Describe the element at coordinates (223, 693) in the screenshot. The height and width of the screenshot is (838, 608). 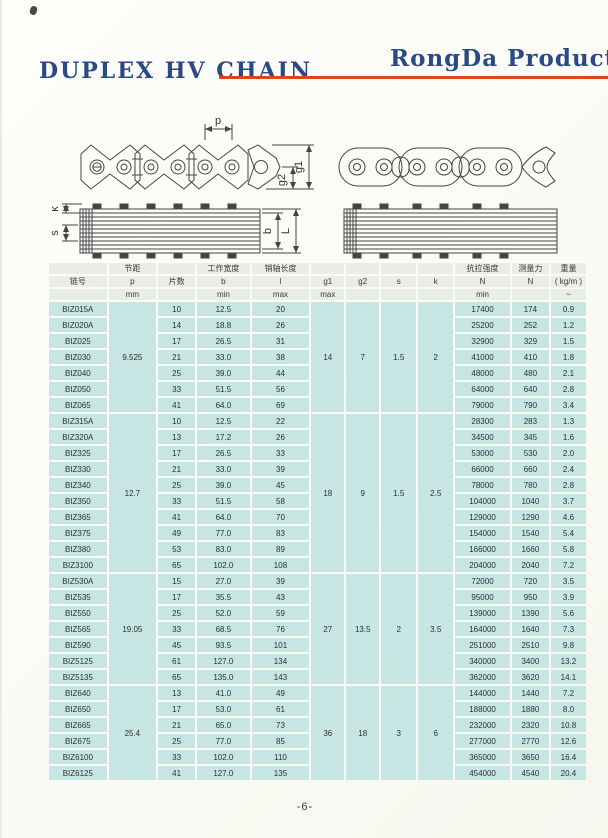
I see `cell-width: 41.0` at that location.